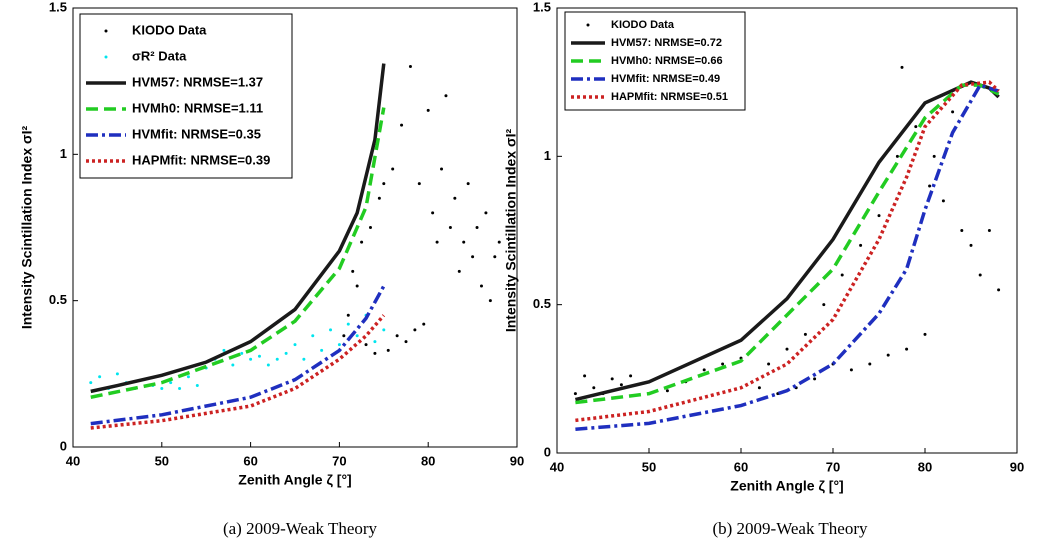  What do you see at coordinates (197, 81) in the screenshot?
I see `legend-label: HVM57: NRMSE=1.37` at bounding box center [197, 81].